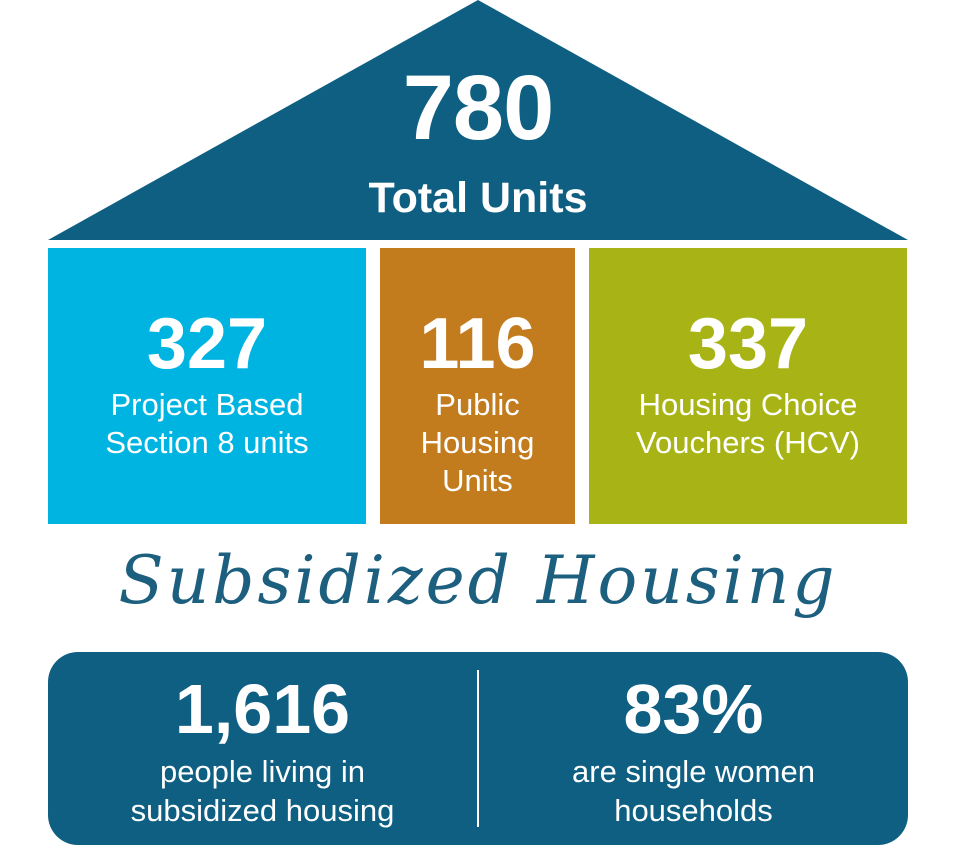  I want to click on public-housing-label: Public Housing Units, so click(477, 442).